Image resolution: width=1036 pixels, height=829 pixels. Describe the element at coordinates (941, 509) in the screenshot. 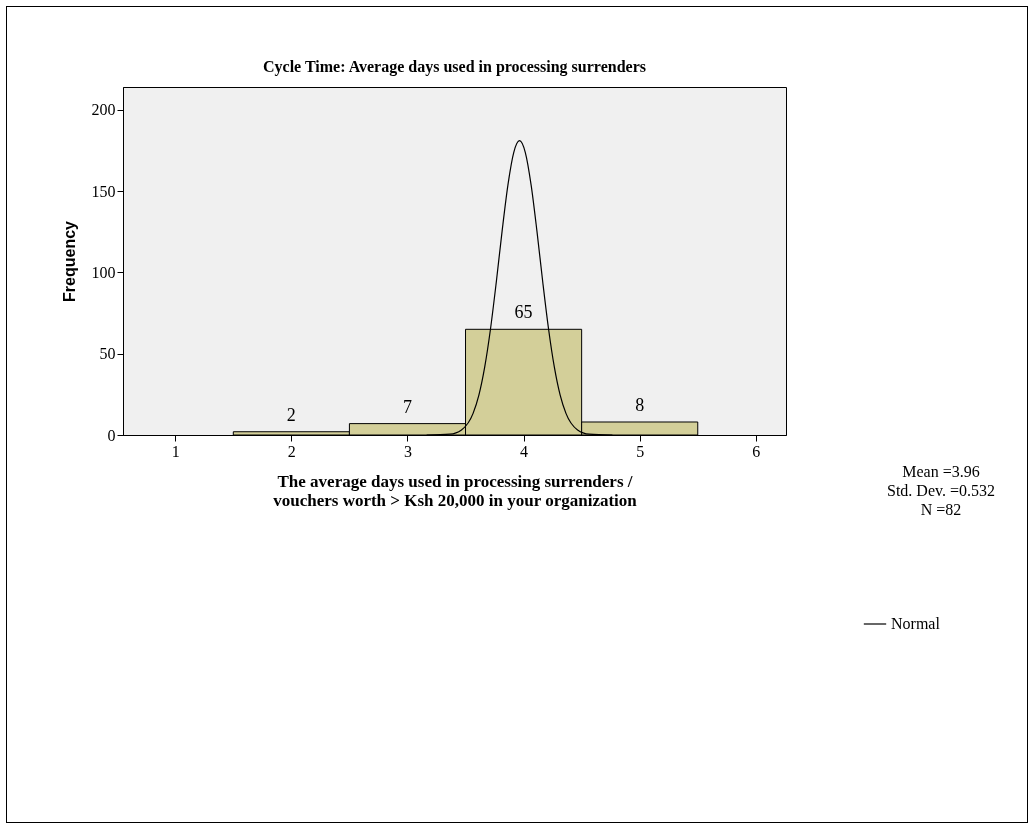

I see `text: N =82` at that location.